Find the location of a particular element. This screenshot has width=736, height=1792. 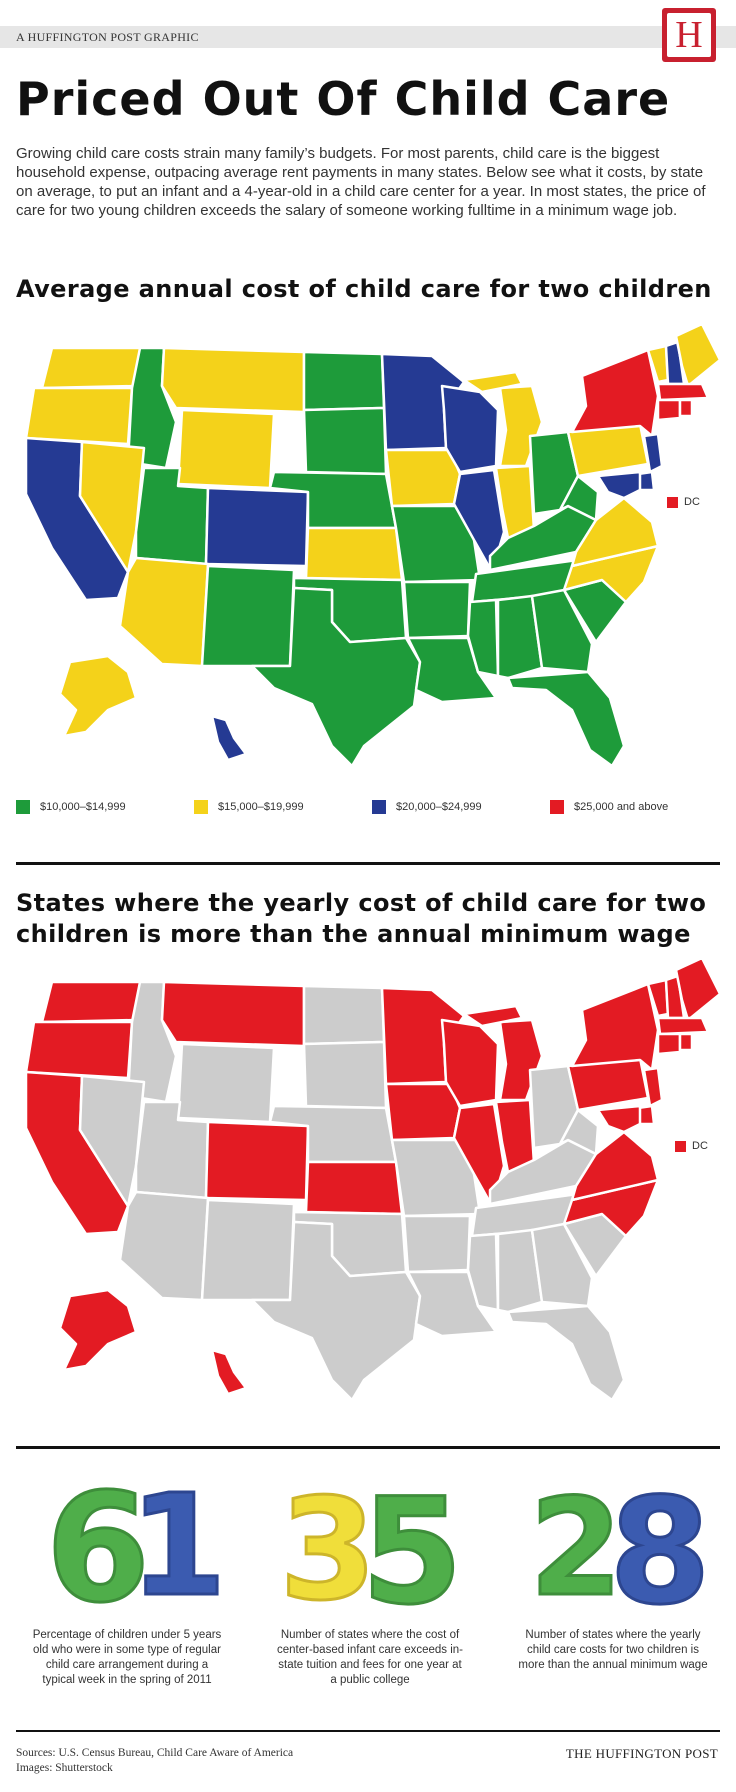

brand-line: A HUFFINGTON POST GRAPHIC is located at coordinates (107, 37).